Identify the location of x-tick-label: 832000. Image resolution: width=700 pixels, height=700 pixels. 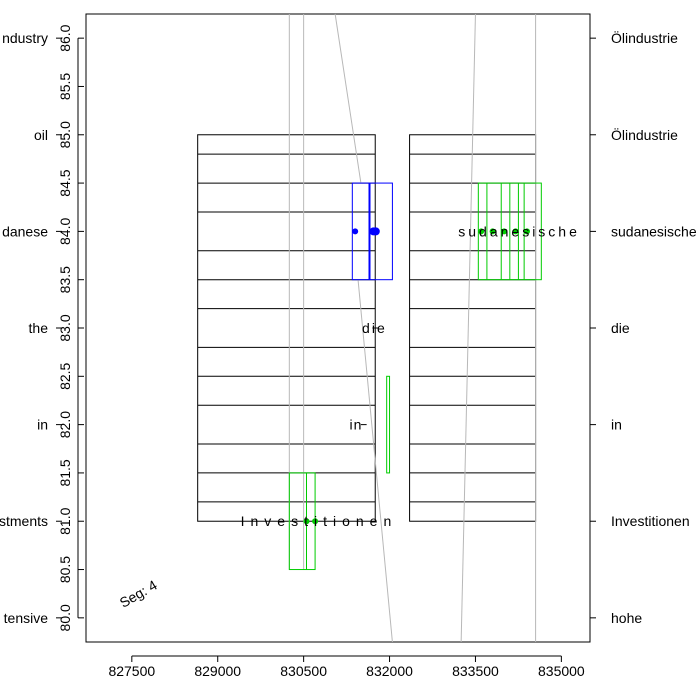
(389, 671).